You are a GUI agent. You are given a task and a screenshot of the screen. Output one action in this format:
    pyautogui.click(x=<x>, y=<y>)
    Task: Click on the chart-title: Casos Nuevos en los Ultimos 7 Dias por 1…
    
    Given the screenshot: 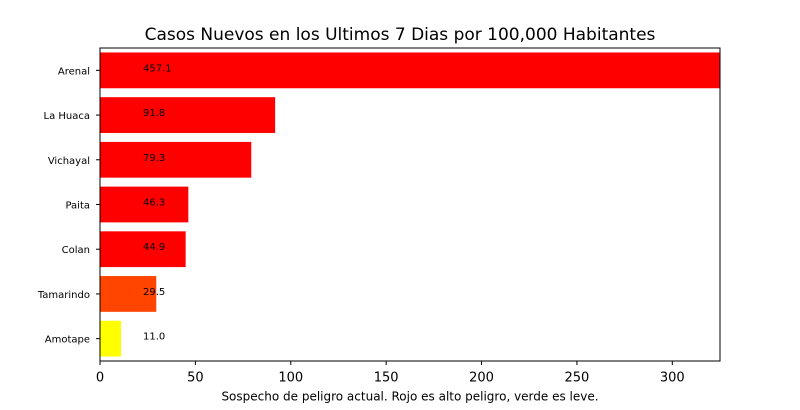 What is the action you would take?
    pyautogui.click(x=400, y=35)
    